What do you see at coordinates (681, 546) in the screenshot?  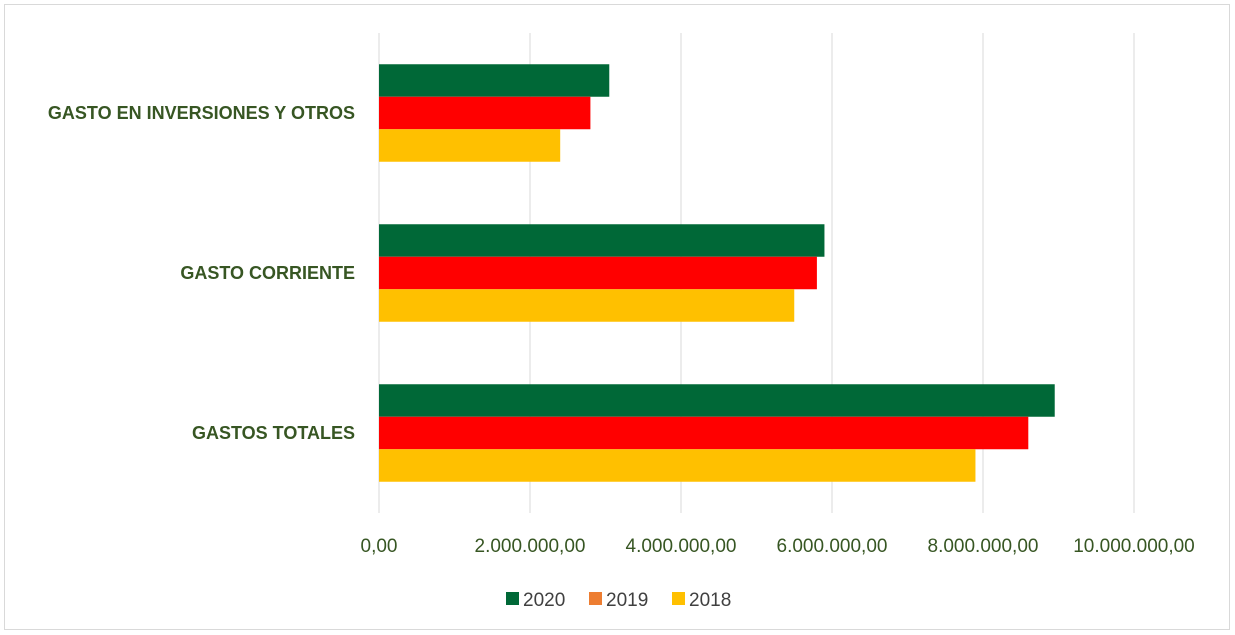 I see `tick-label: 4.000.000,00` at bounding box center [681, 546].